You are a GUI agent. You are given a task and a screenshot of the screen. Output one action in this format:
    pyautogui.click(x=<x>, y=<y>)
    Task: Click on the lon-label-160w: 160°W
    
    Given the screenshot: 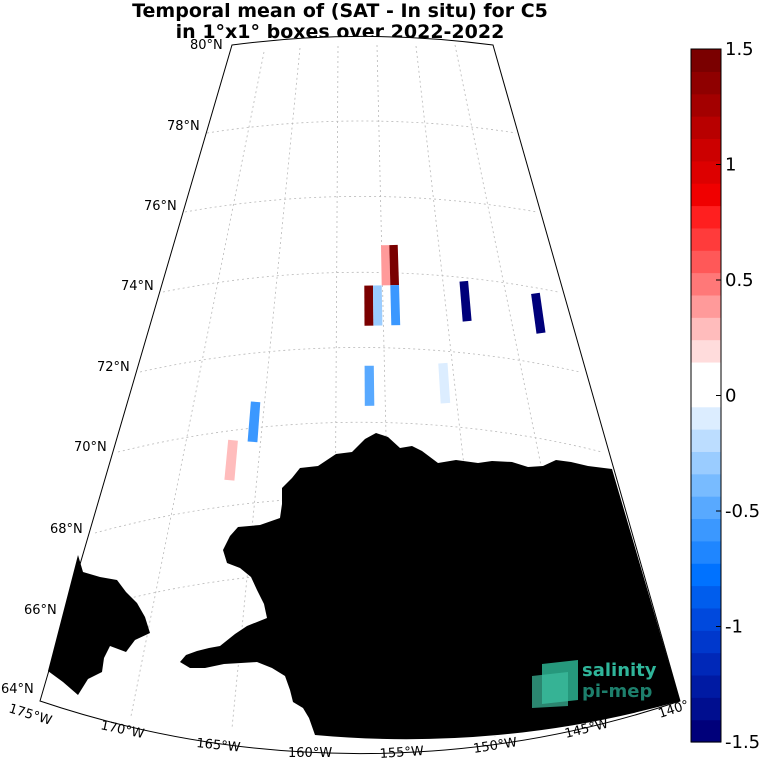 What is the action you would take?
    pyautogui.click(x=310, y=753)
    